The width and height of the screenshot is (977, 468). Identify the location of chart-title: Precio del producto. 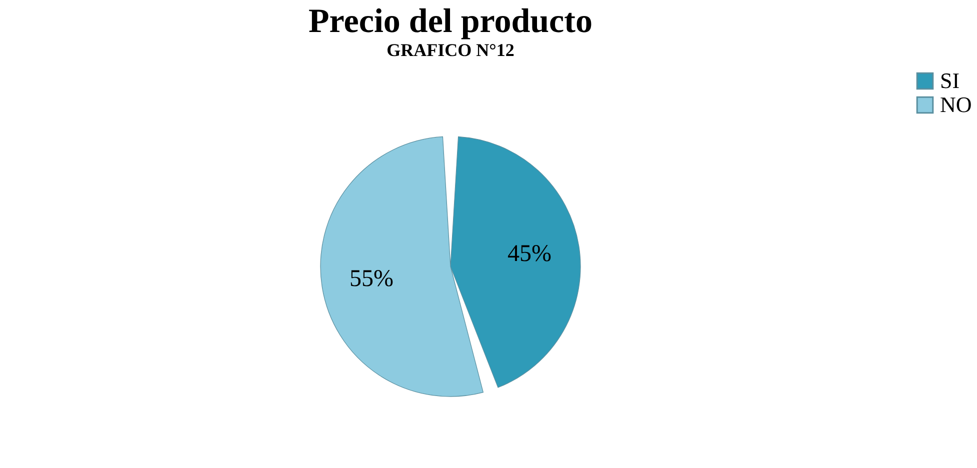
(450, 21).